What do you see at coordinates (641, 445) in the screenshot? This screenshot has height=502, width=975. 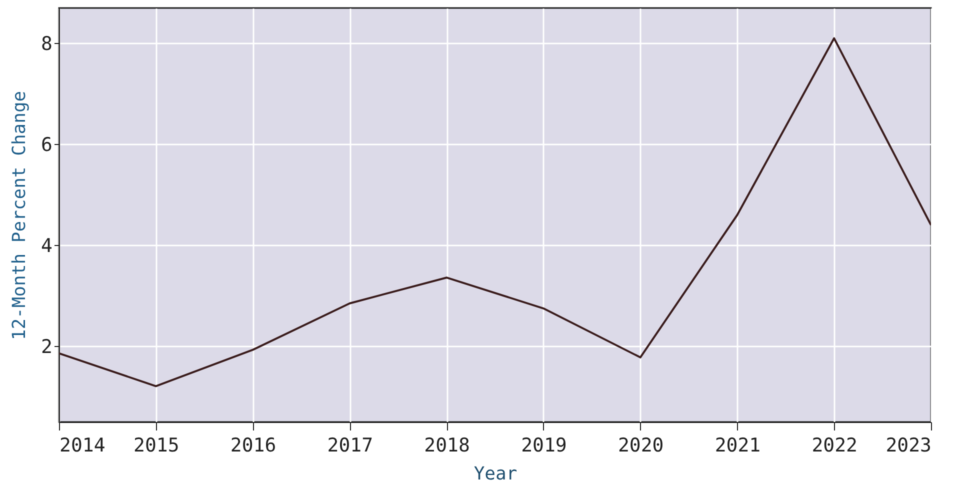 I see `x-tick-label: 2020` at bounding box center [641, 445].